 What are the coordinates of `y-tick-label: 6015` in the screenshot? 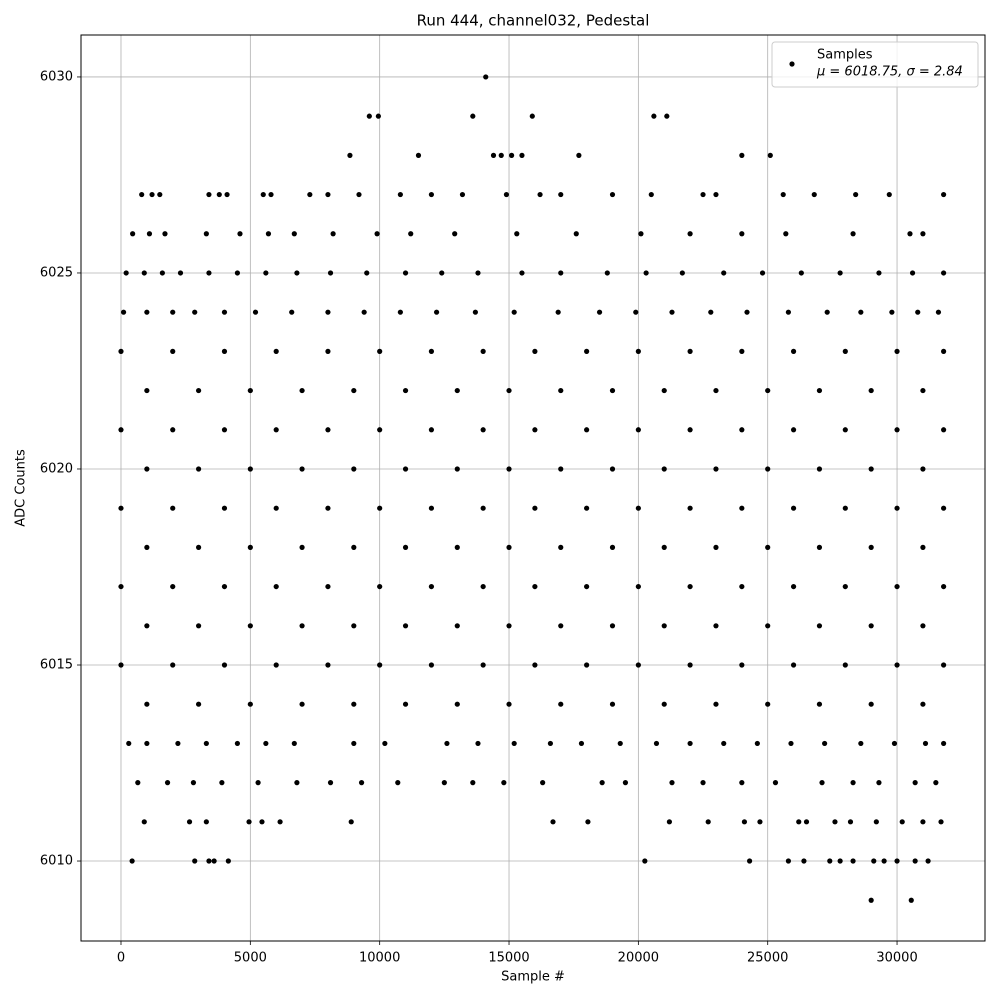 It's located at (56, 665).